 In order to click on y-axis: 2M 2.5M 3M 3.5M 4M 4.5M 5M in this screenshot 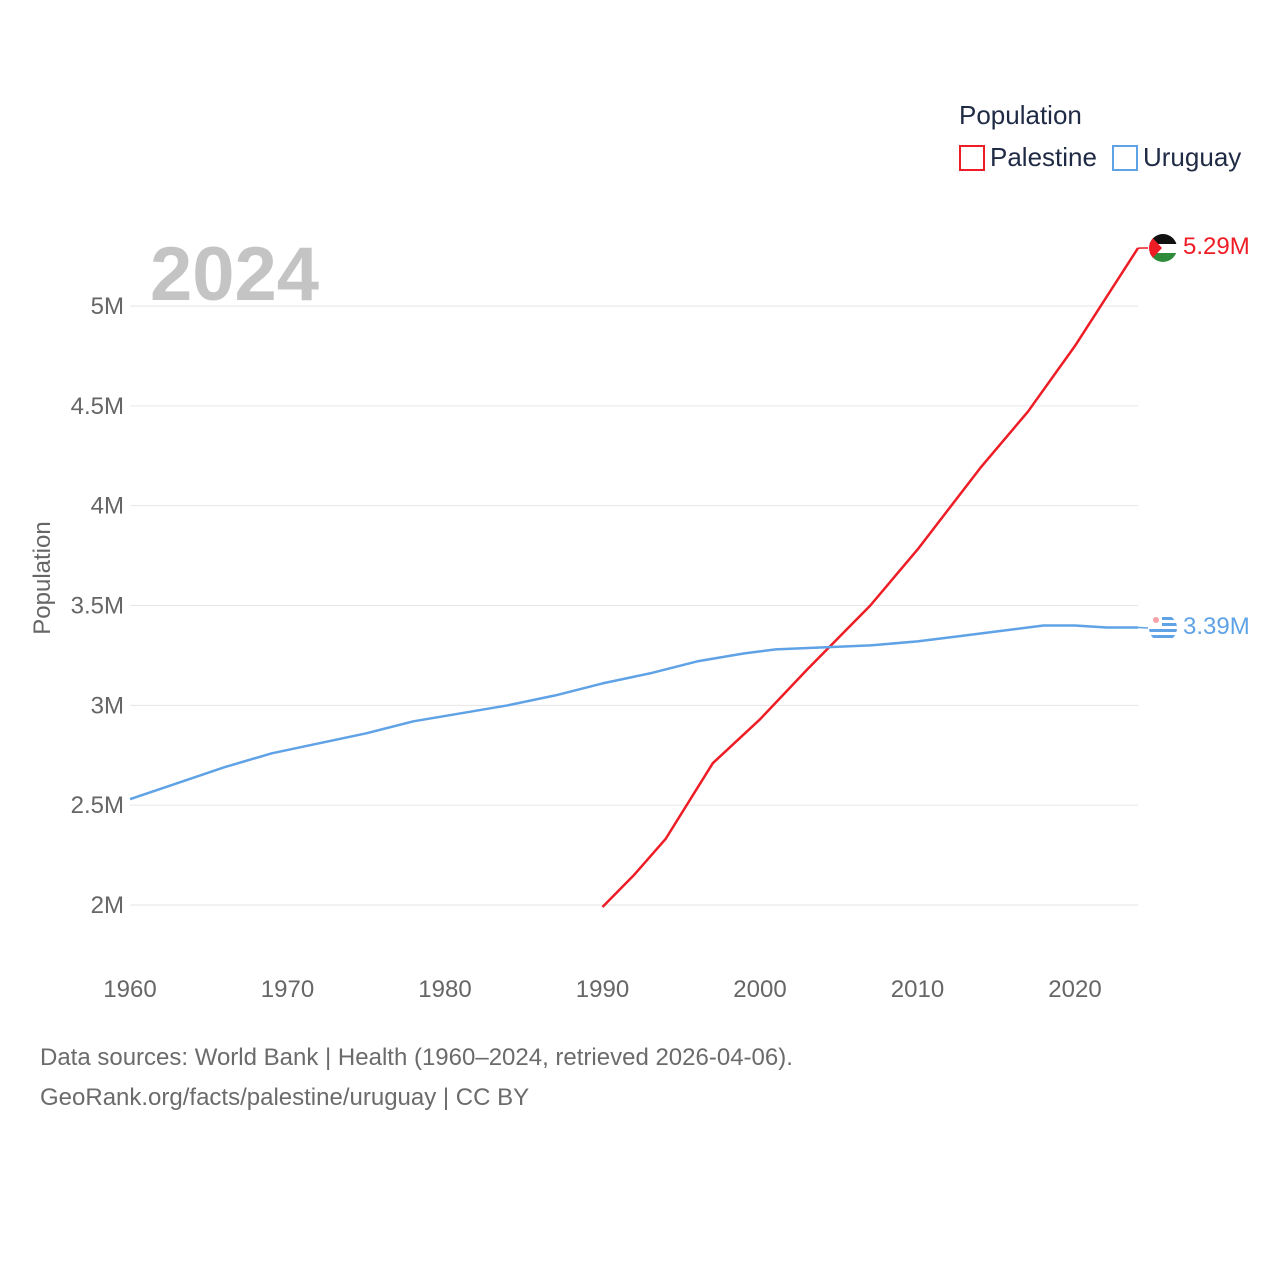, I will do `click(97, 606)`.